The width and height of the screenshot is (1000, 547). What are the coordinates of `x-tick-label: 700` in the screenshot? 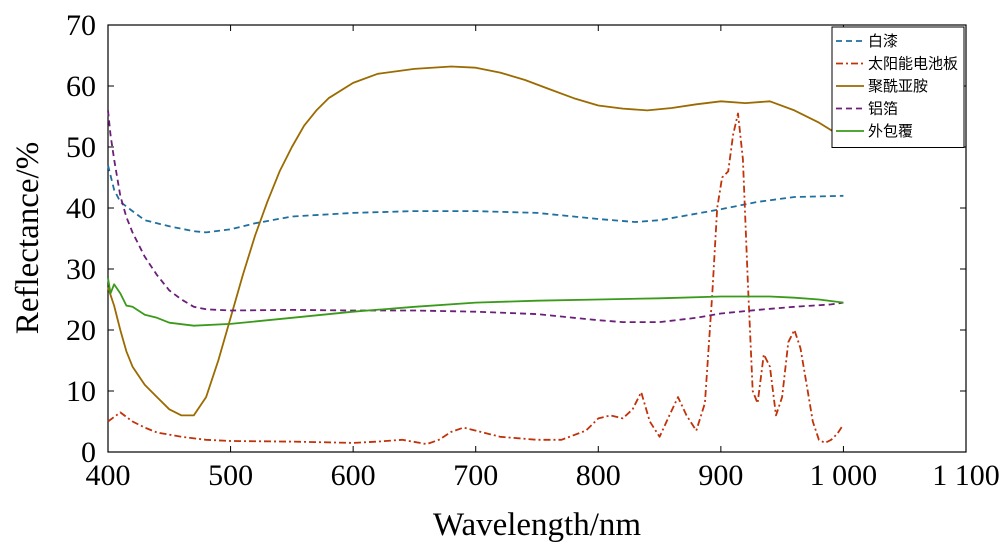 It's located at (475, 475).